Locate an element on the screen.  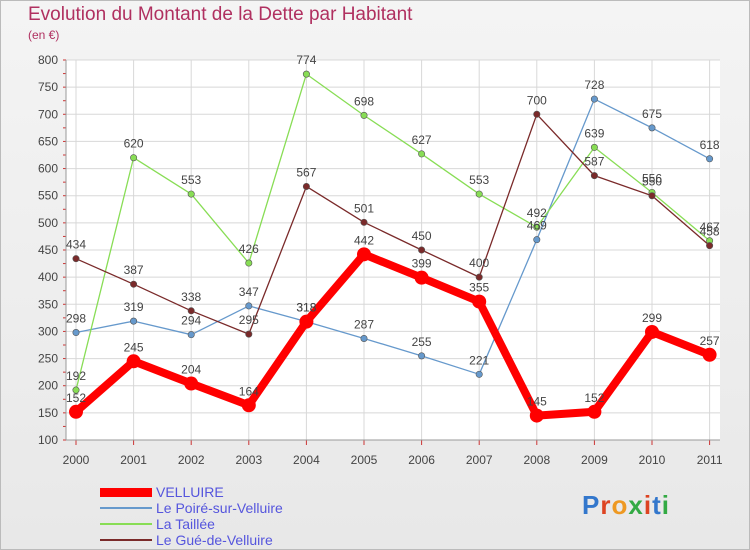
x-tick-label: 2008 is located at coordinates (536, 460).